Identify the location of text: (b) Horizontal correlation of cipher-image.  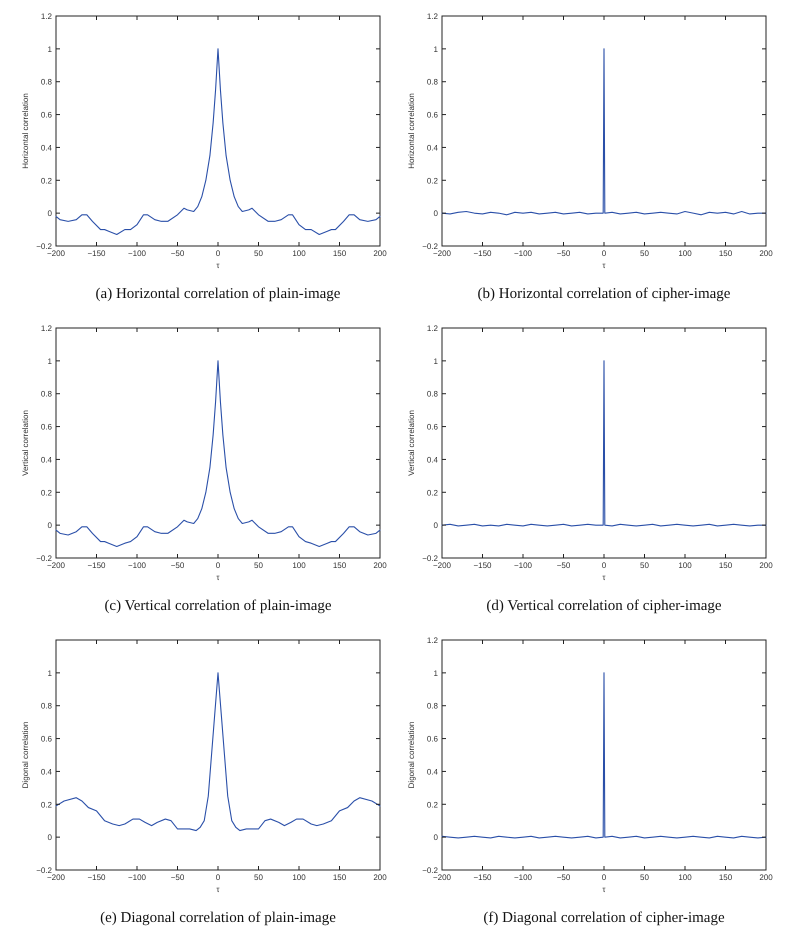
(604, 294).